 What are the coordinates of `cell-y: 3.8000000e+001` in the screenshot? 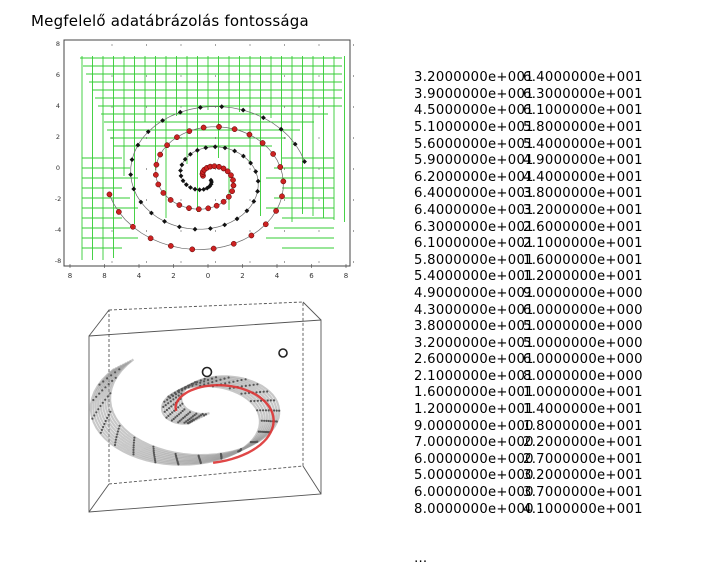 It's located at (583, 194).